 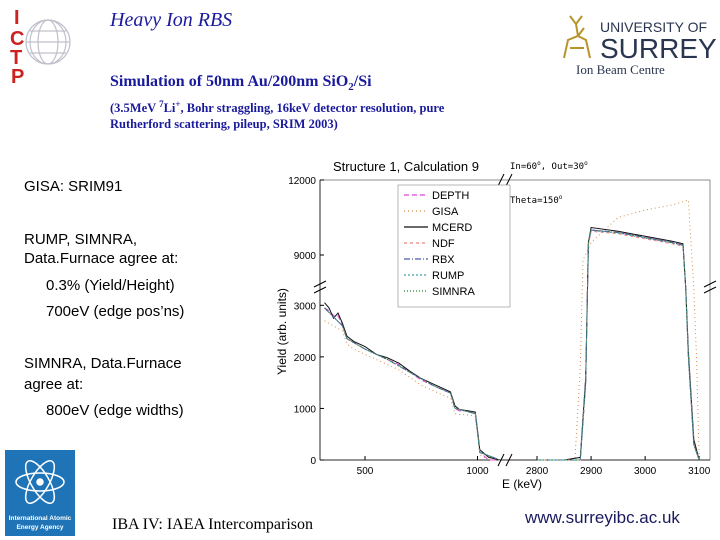 What do you see at coordinates (620, 69) in the screenshot?
I see `ion-beam-centre-label: Ion Beam Centre` at bounding box center [620, 69].